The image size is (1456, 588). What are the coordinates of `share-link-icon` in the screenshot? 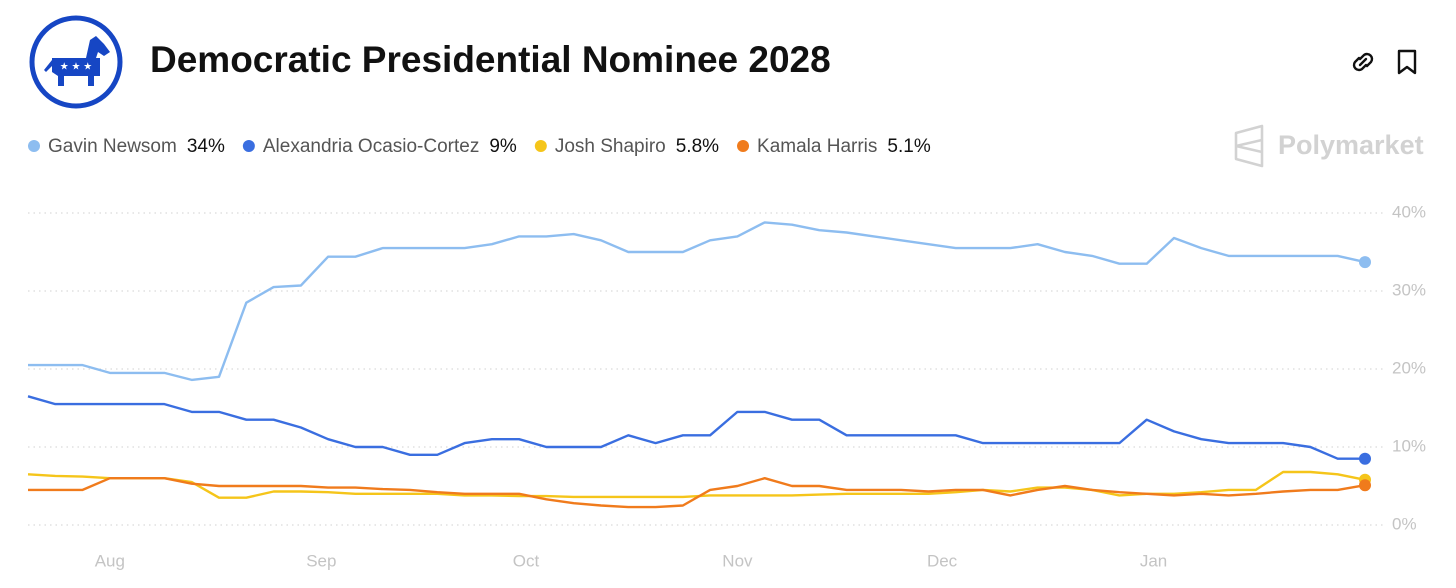 It's located at (1363, 62).